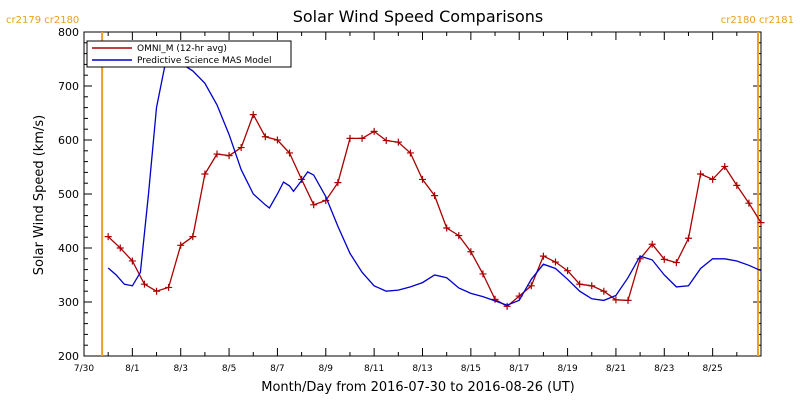 The width and height of the screenshot is (800, 400). Describe the element at coordinates (374, 369) in the screenshot. I see `x-tick-label: 8/11` at that location.